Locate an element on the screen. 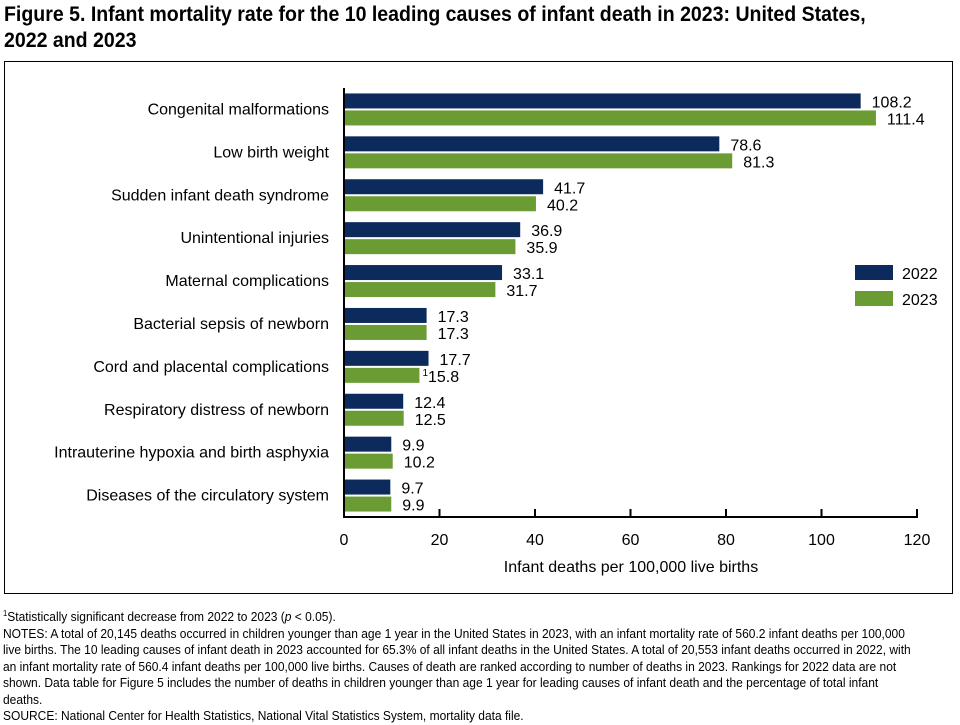  data-label-2023: 12.5 is located at coordinates (430, 420).